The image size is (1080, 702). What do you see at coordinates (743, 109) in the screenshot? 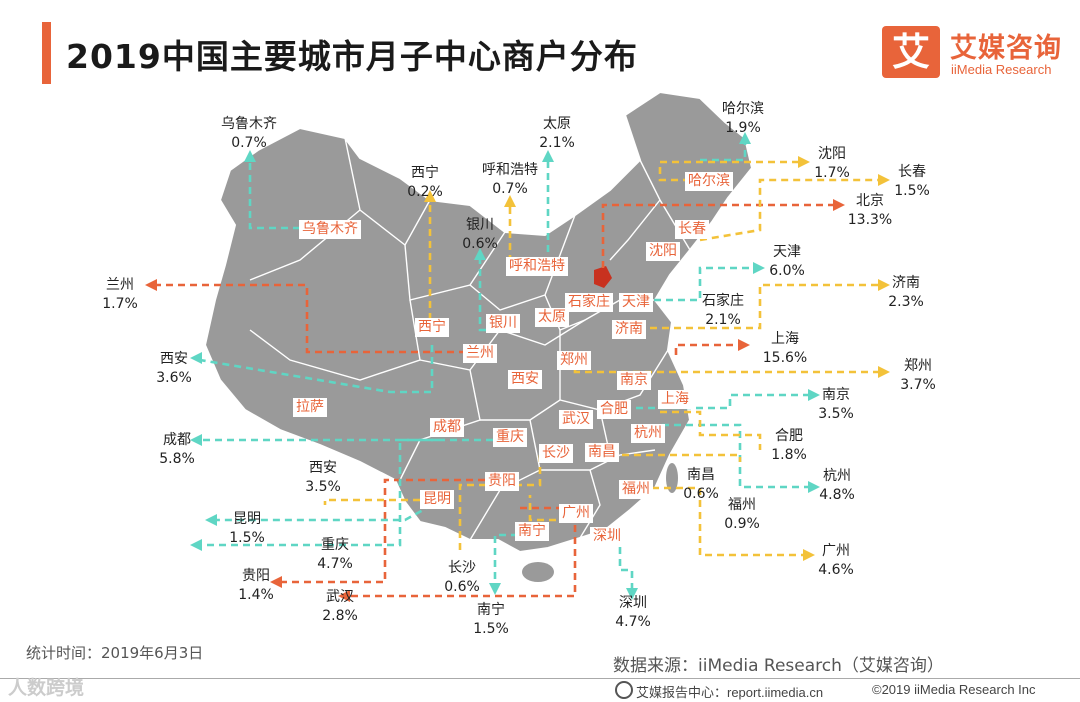
I see `city-name: 哈尔滨` at bounding box center [743, 109].